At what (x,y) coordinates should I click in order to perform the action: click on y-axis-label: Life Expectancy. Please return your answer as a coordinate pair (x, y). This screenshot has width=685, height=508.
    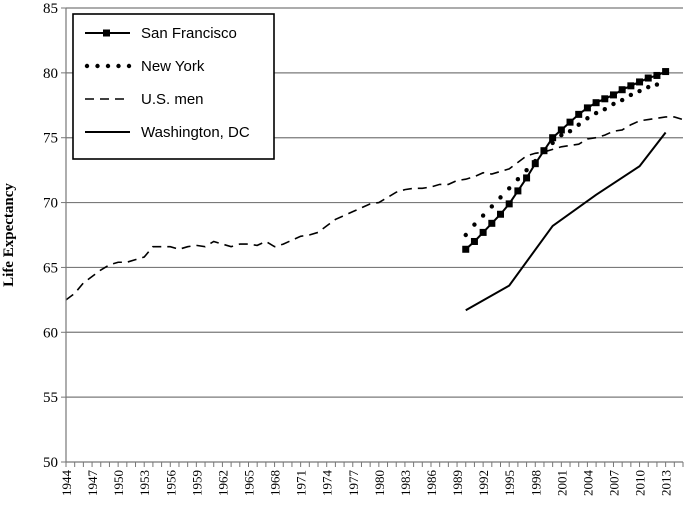
    Looking at the image, I should click on (9, 235).